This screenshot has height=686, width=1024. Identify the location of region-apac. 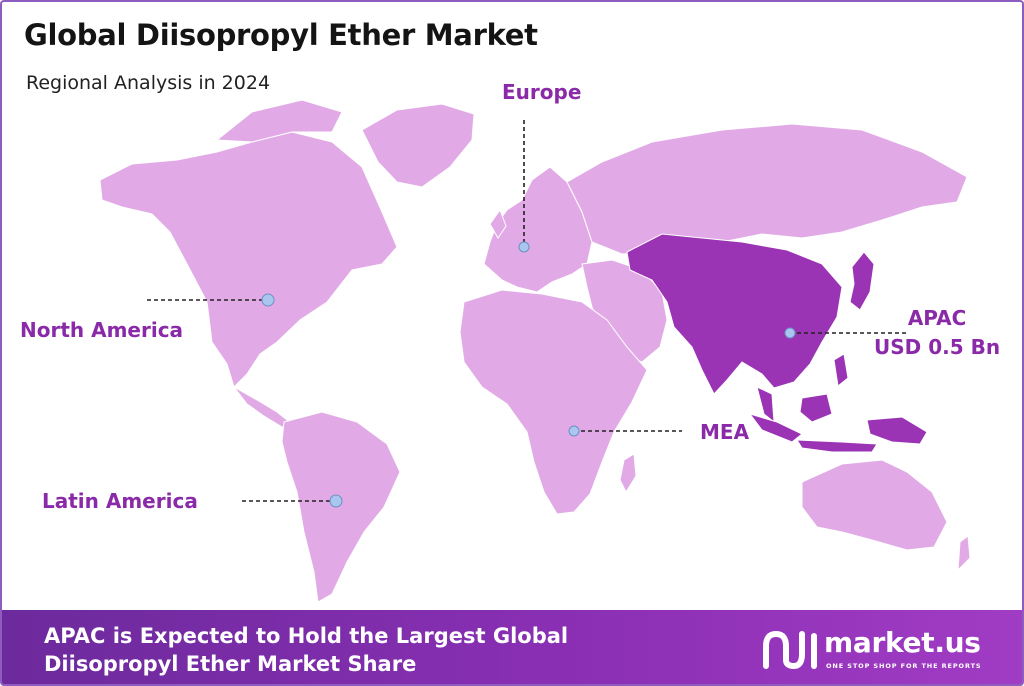
(734, 314).